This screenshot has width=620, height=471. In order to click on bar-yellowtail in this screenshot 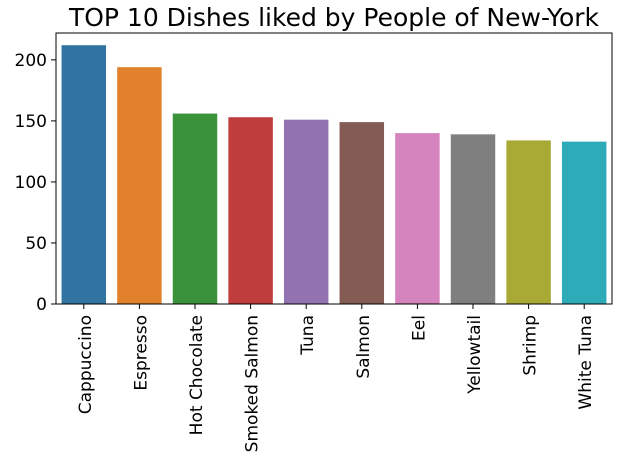, I will do `click(473, 219)`.